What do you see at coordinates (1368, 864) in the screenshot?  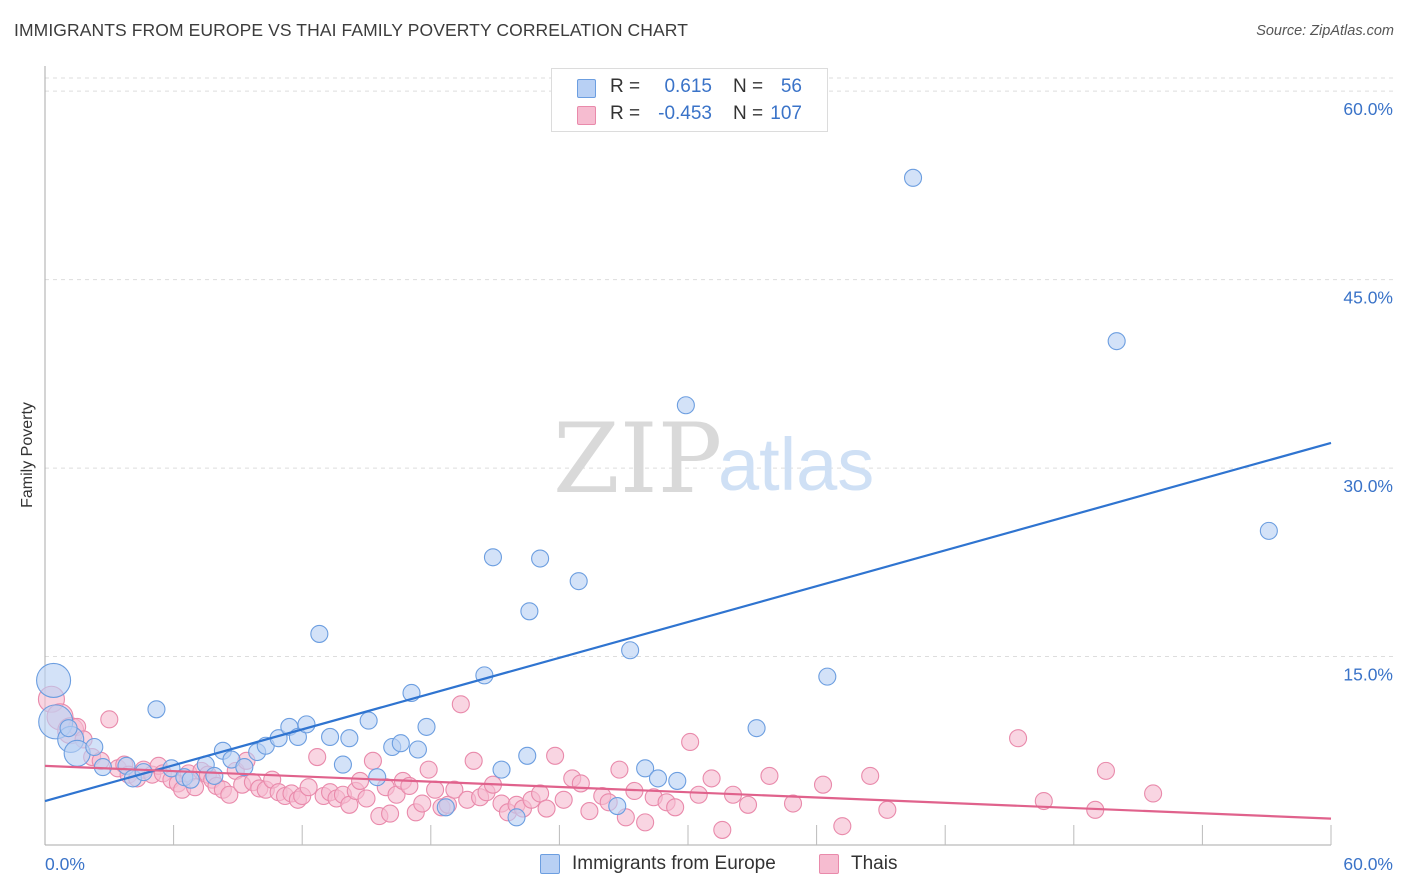 I see `x-tick-label-max: 60.0%` at bounding box center [1368, 864].